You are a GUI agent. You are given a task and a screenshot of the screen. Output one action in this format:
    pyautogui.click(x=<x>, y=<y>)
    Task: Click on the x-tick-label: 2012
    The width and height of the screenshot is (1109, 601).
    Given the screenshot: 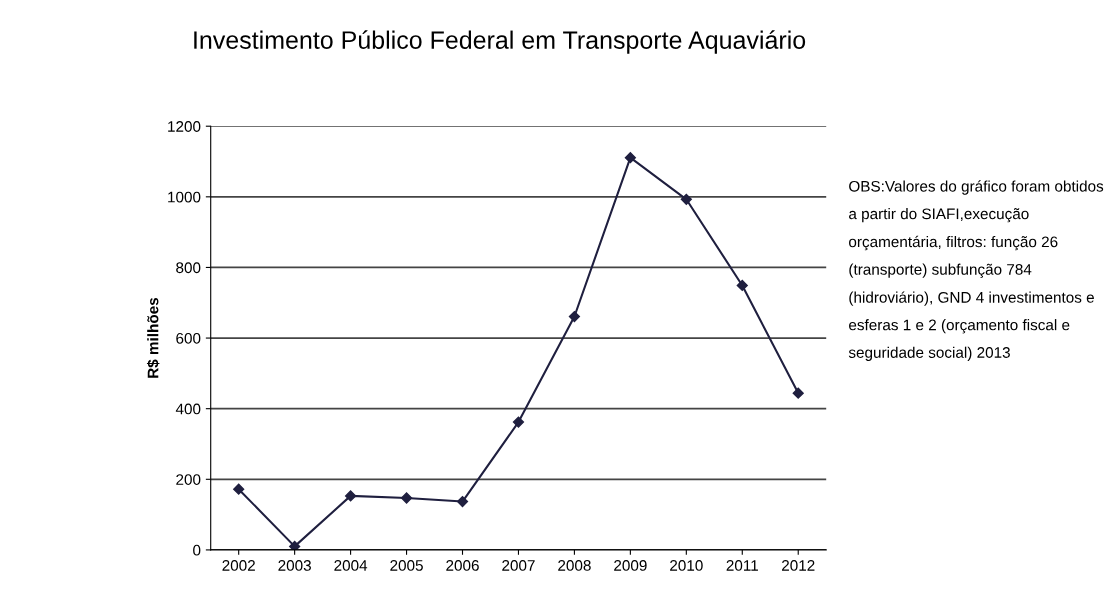 What is the action you would take?
    pyautogui.click(x=798, y=565)
    